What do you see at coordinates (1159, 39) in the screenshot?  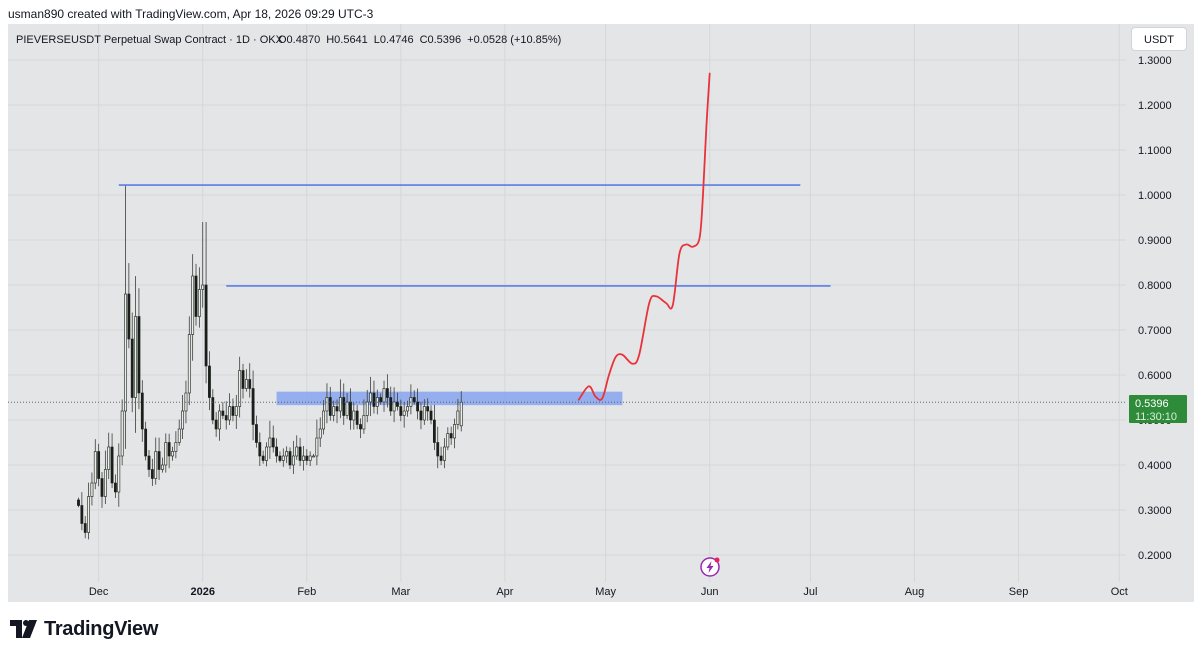 I see `currency-button: USDT` at bounding box center [1159, 39].